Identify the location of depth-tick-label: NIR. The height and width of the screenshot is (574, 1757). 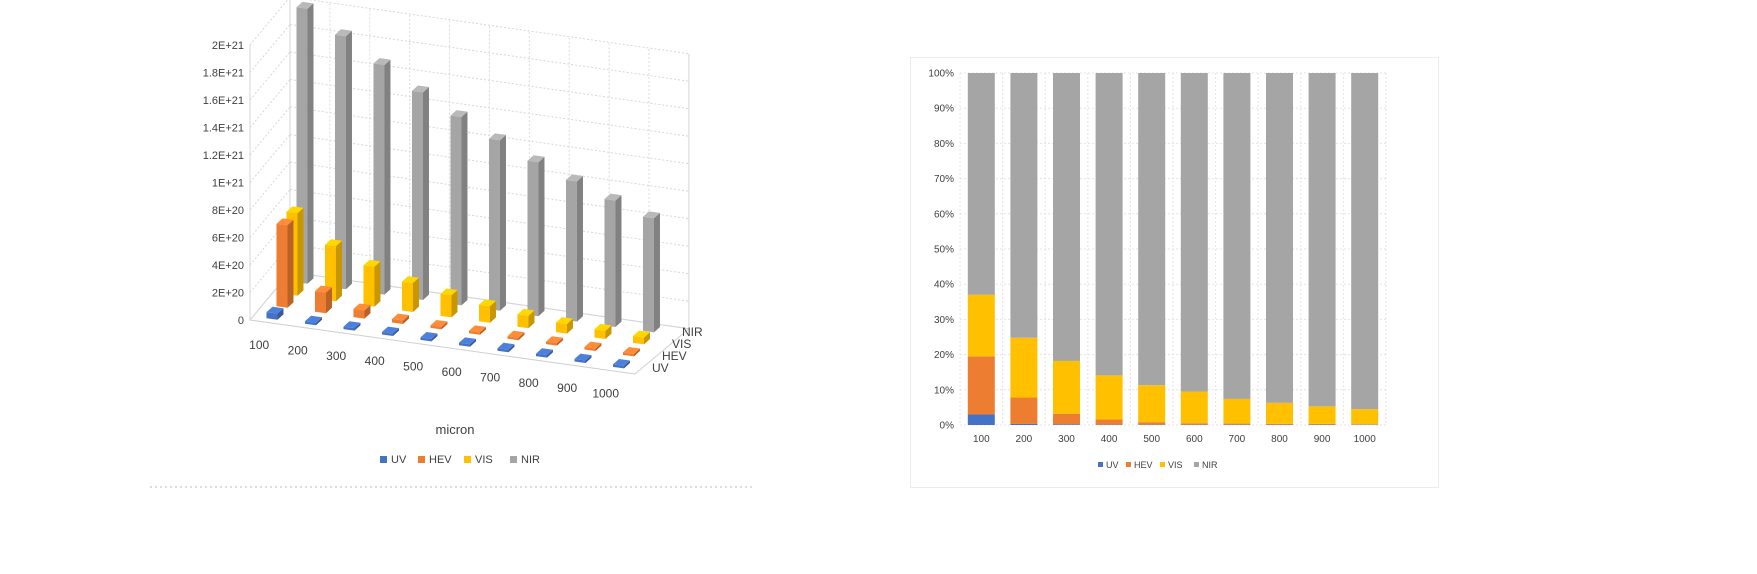
(692, 332).